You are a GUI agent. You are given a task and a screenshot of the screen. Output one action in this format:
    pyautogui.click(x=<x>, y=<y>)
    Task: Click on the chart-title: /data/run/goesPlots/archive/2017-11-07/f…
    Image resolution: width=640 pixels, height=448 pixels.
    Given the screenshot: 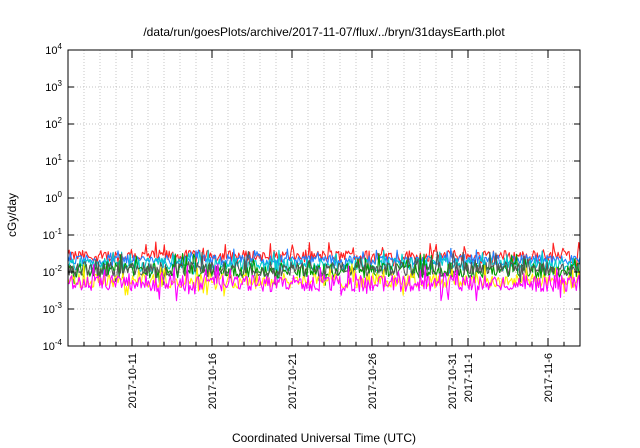 What is the action you would take?
    pyautogui.click(x=324, y=32)
    